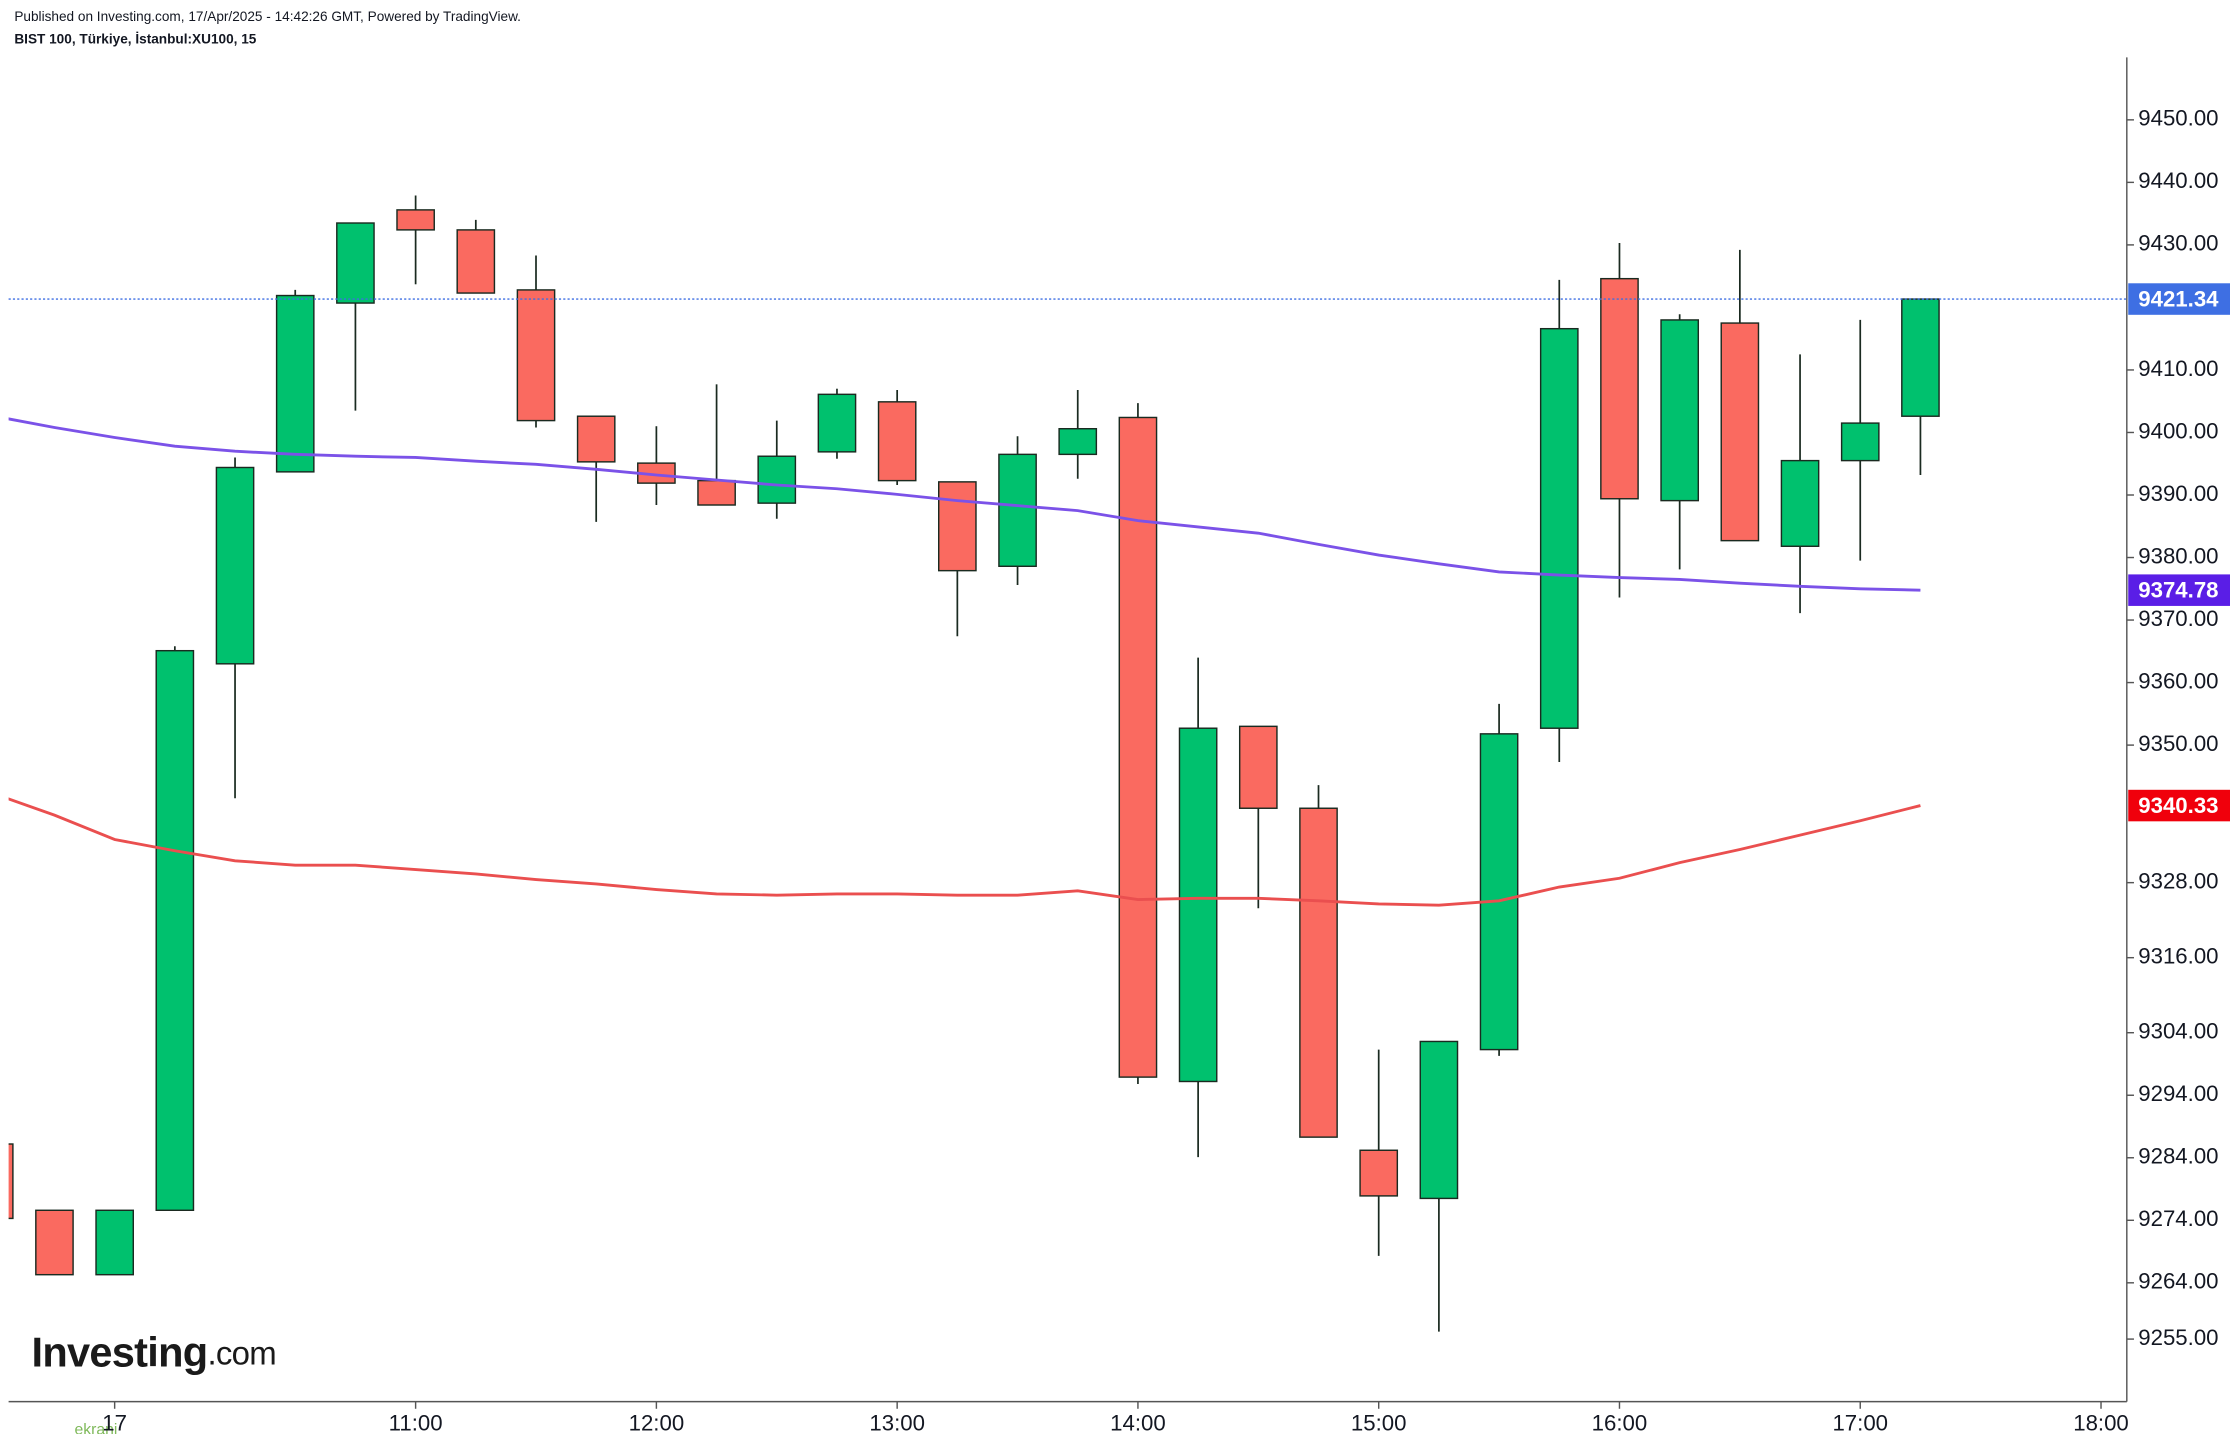 The height and width of the screenshot is (1434, 2230). Describe the element at coordinates (2178, 180) in the screenshot. I see `y-tick-label: 9440.00` at that location.